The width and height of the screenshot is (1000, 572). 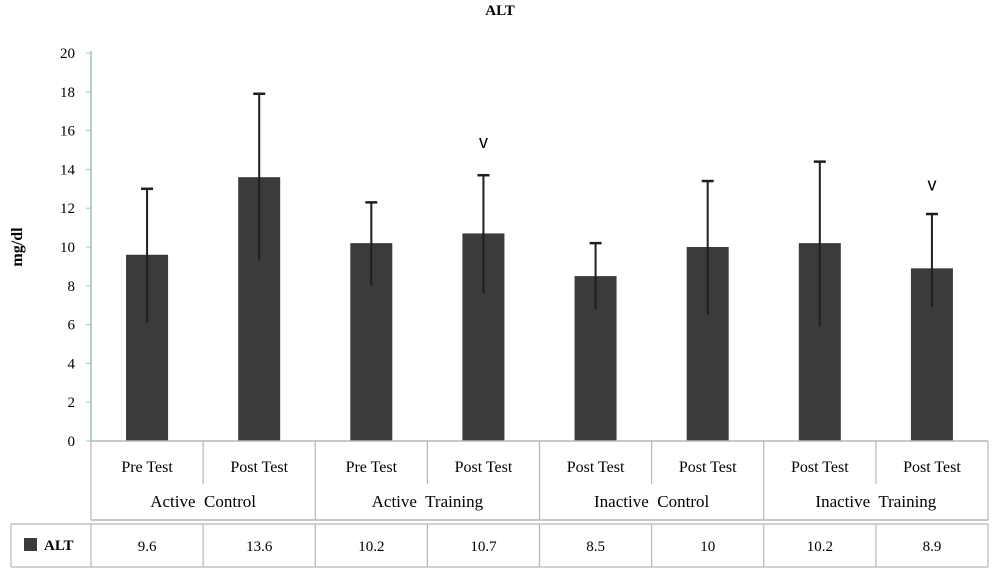 What do you see at coordinates (708, 163) in the screenshot?
I see `annotations: vv` at bounding box center [708, 163].